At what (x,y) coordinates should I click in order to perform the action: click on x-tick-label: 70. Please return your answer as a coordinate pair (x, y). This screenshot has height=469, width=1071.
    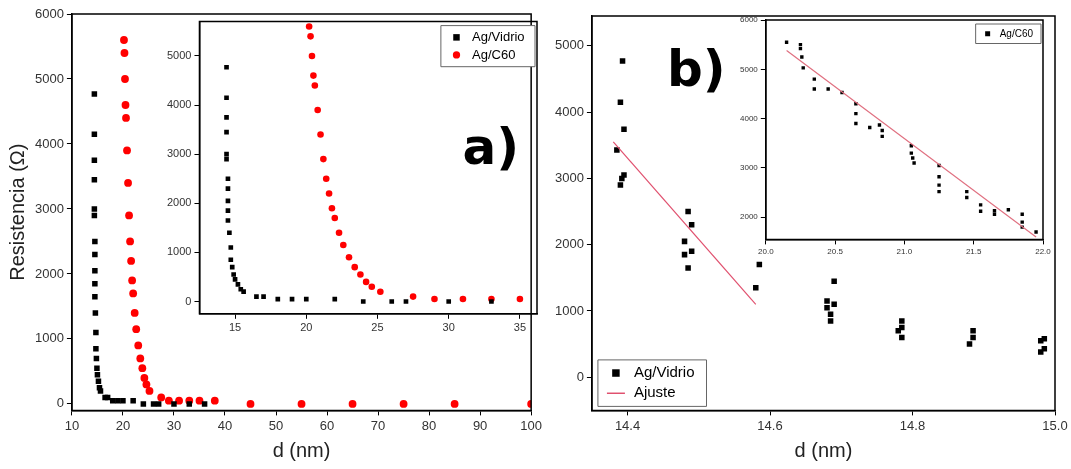
    Looking at the image, I should click on (378, 425).